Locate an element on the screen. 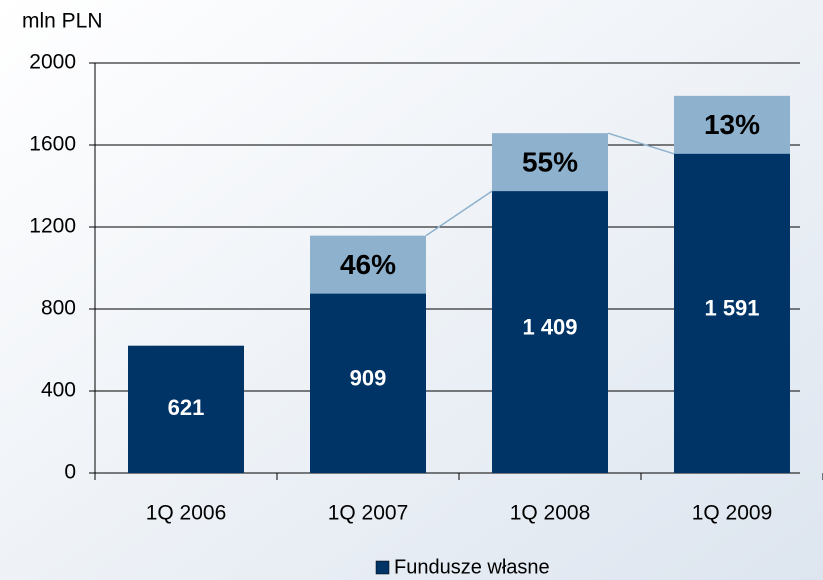 This screenshot has width=823, height=580. x-tick-label: 1Q 2008 is located at coordinates (550, 513).